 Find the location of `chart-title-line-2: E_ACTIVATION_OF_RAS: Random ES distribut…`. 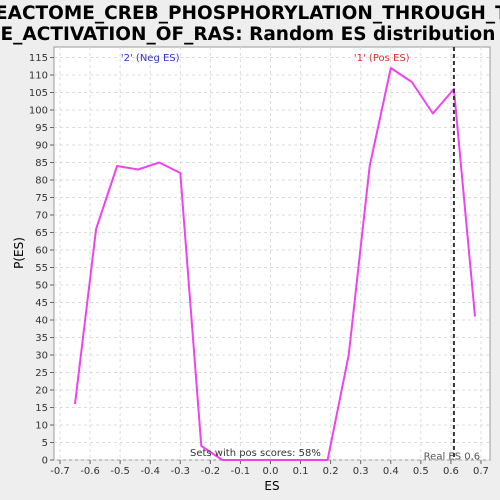

chart-title-line-2: E_ACTIVATION_OF_RAS: Random ES distribut… is located at coordinates (248, 34).